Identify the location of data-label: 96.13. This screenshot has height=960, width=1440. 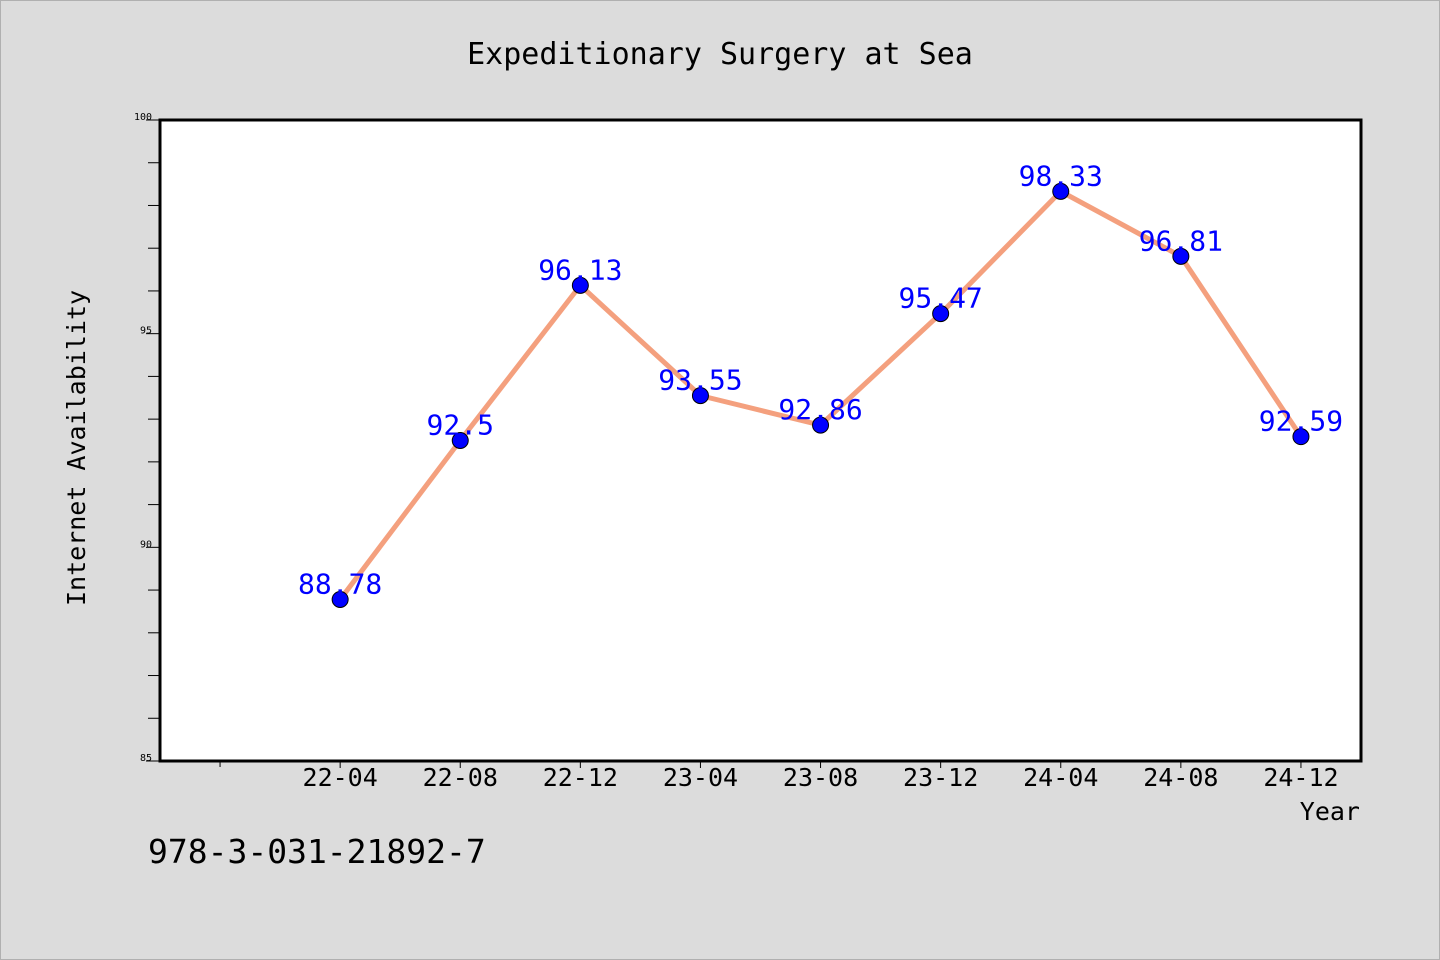
(580, 269).